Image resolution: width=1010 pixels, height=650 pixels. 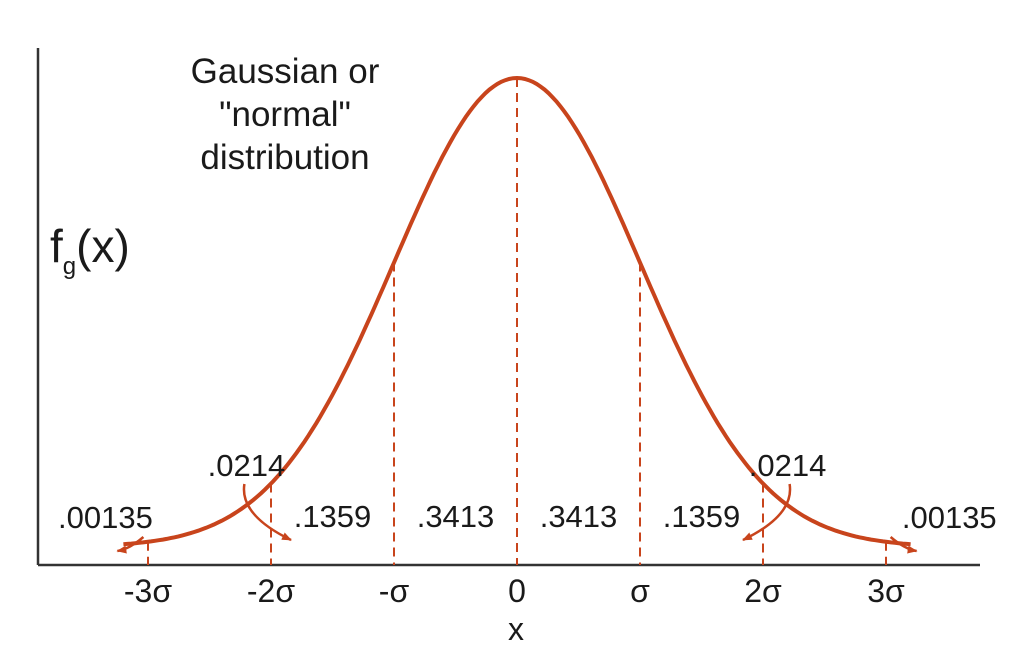 I want to click on x-tick-label: -σ, so click(x=394, y=591).